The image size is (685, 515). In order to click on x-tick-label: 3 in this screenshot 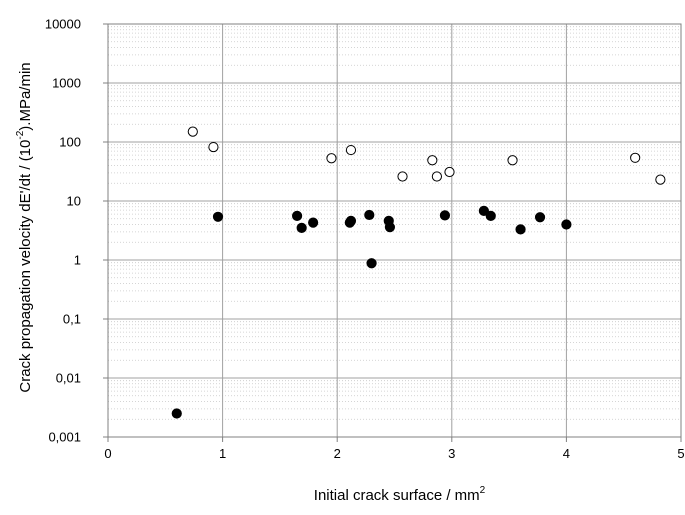, I will do `click(451, 453)`.